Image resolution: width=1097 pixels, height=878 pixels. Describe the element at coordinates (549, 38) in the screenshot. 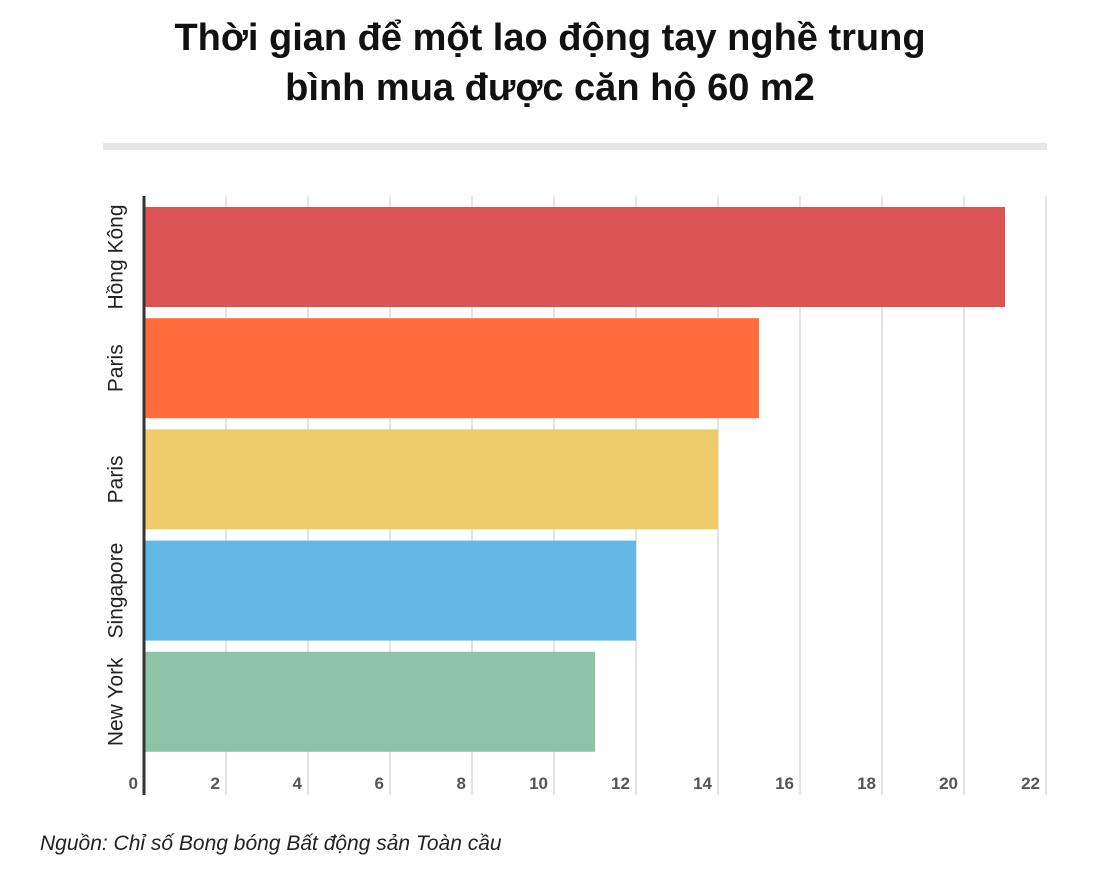

I see `chart-title: Thời gian để một lao động tay nghề trung` at that location.